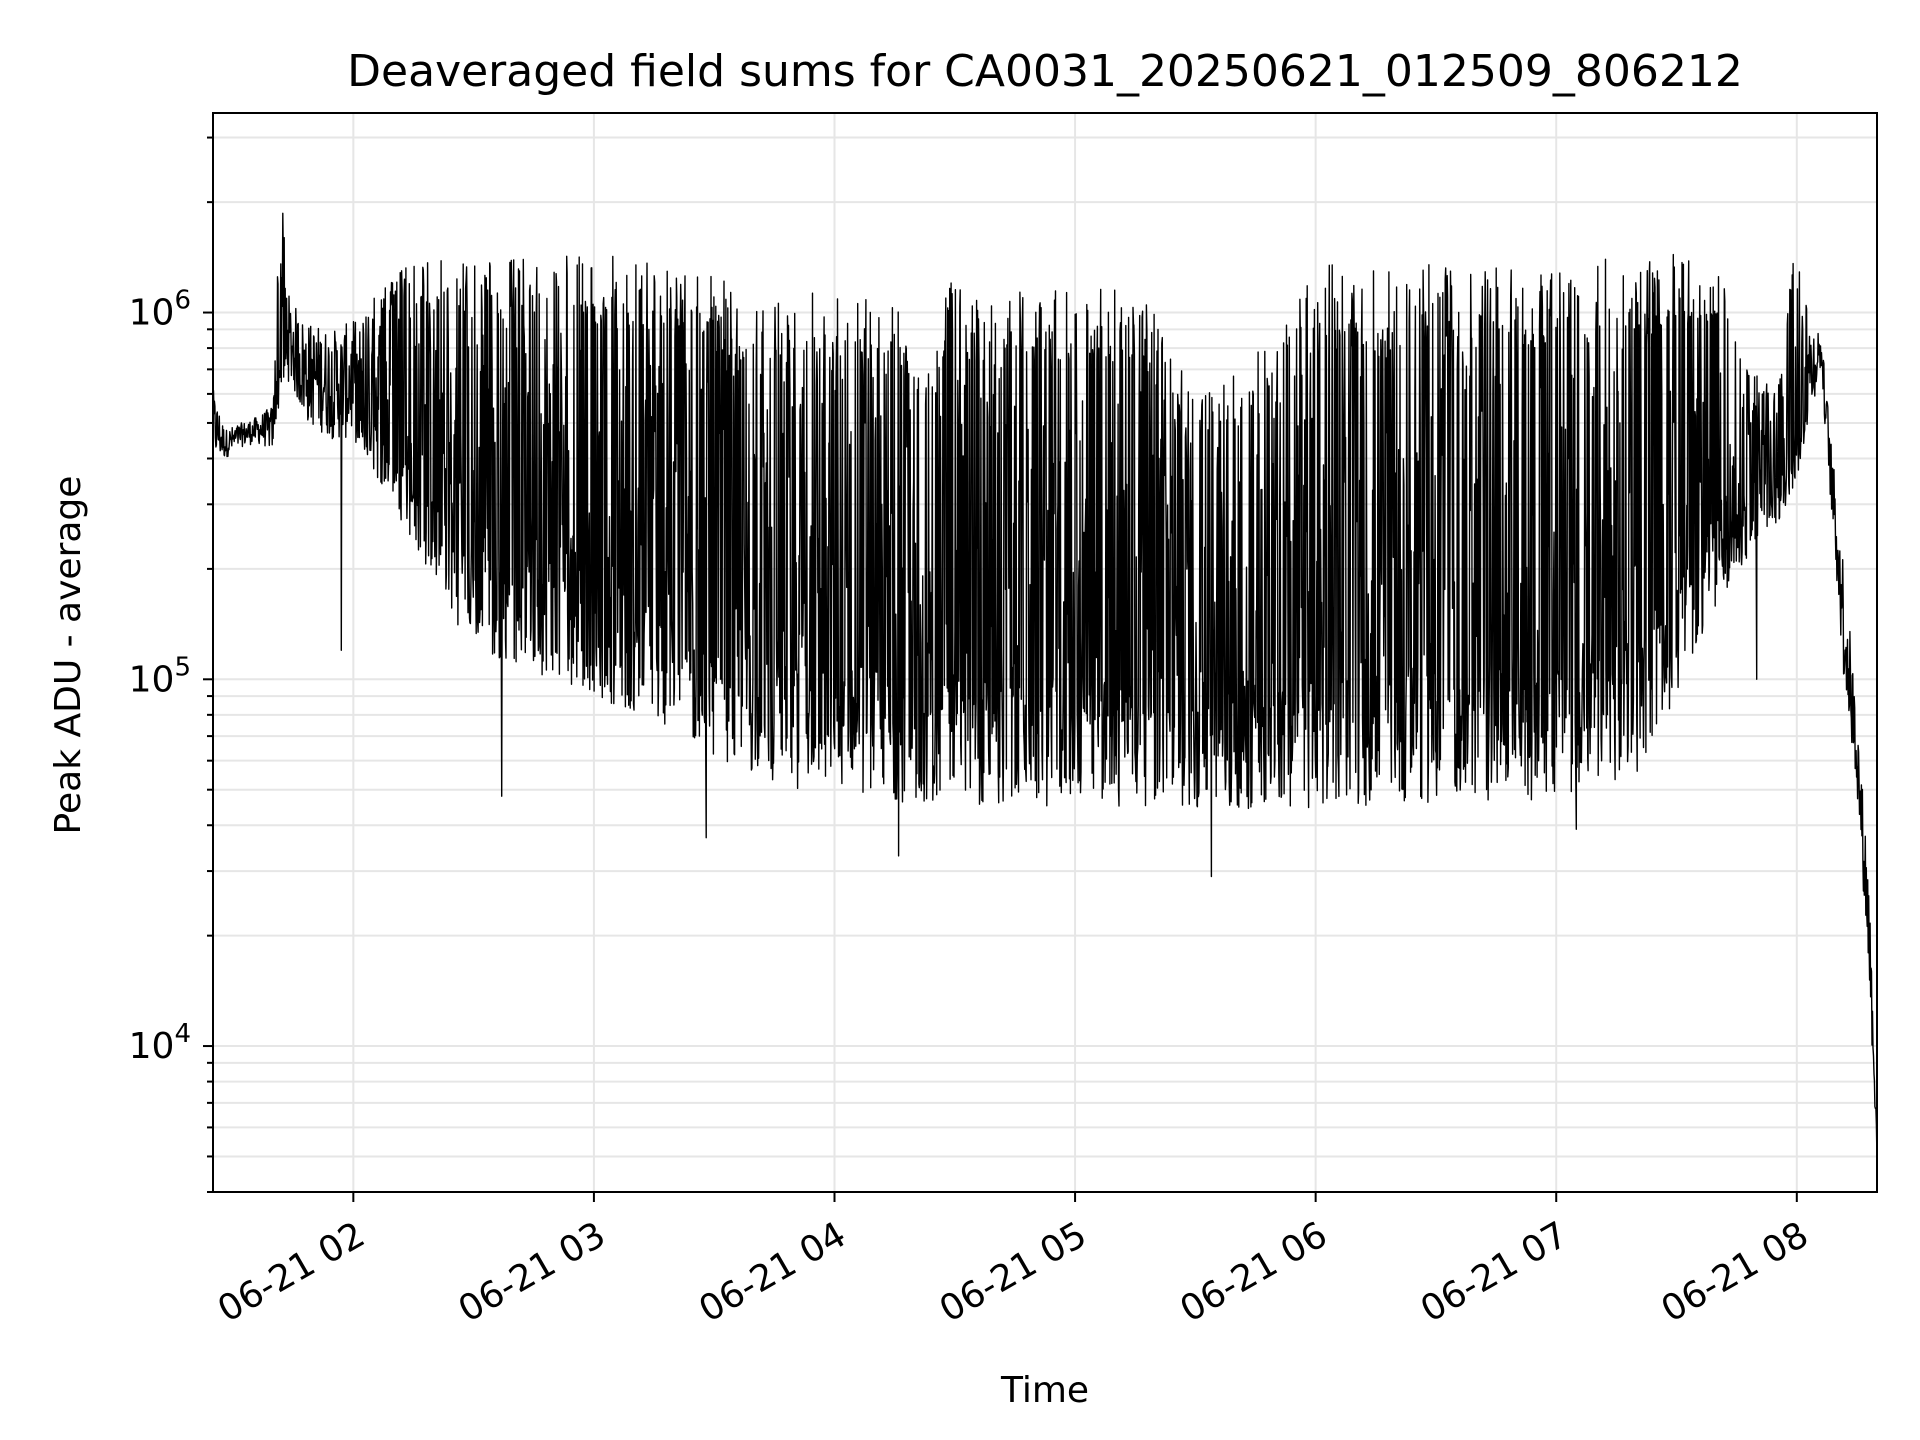  I want to click on y-tick-label: 10⁶, so click(160, 310).